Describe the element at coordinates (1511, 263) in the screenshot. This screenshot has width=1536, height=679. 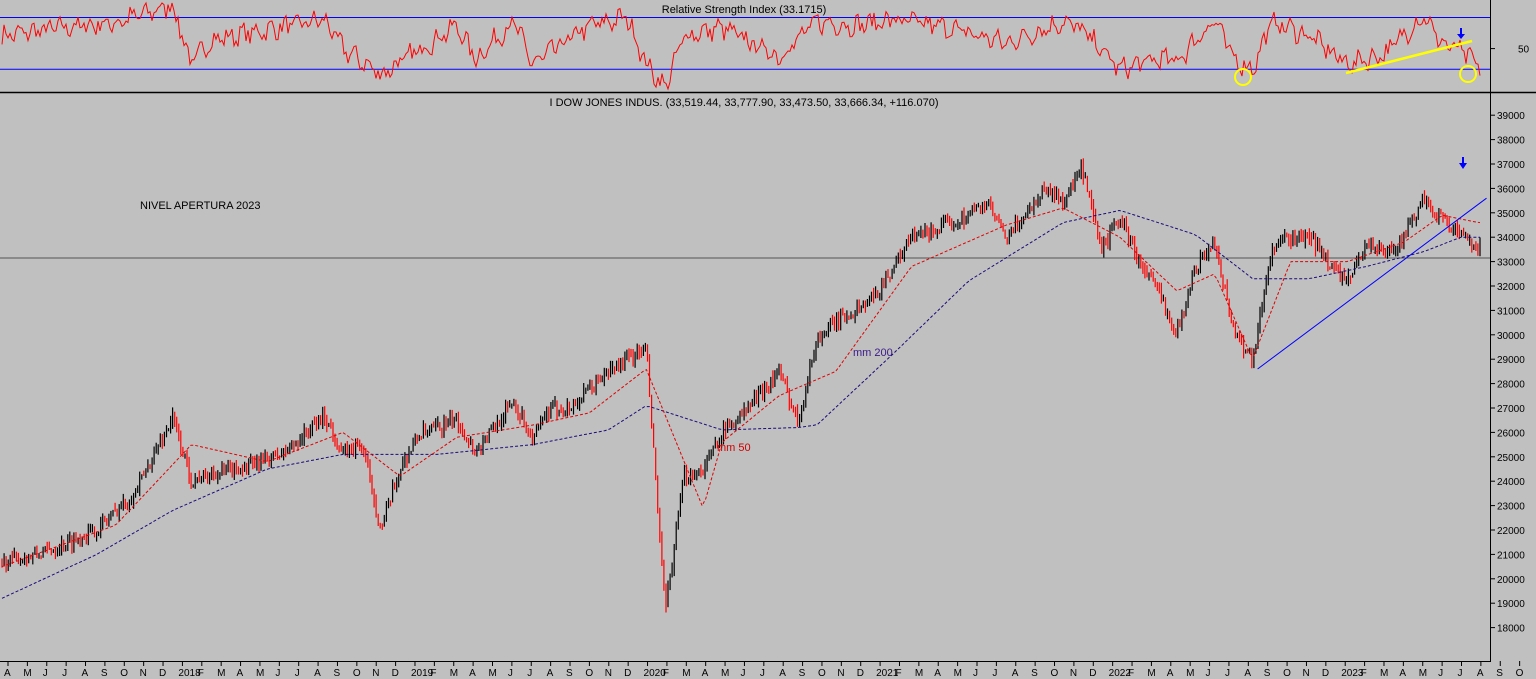
I see `price-tick-label: 33000` at that location.